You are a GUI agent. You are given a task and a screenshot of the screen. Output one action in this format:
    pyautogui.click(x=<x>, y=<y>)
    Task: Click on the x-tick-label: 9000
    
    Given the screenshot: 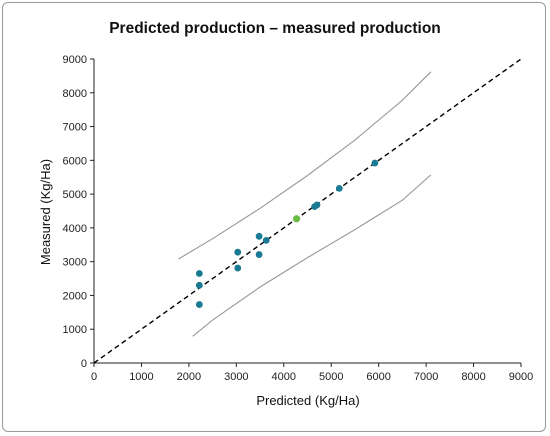 What is the action you would take?
    pyautogui.click(x=521, y=377)
    